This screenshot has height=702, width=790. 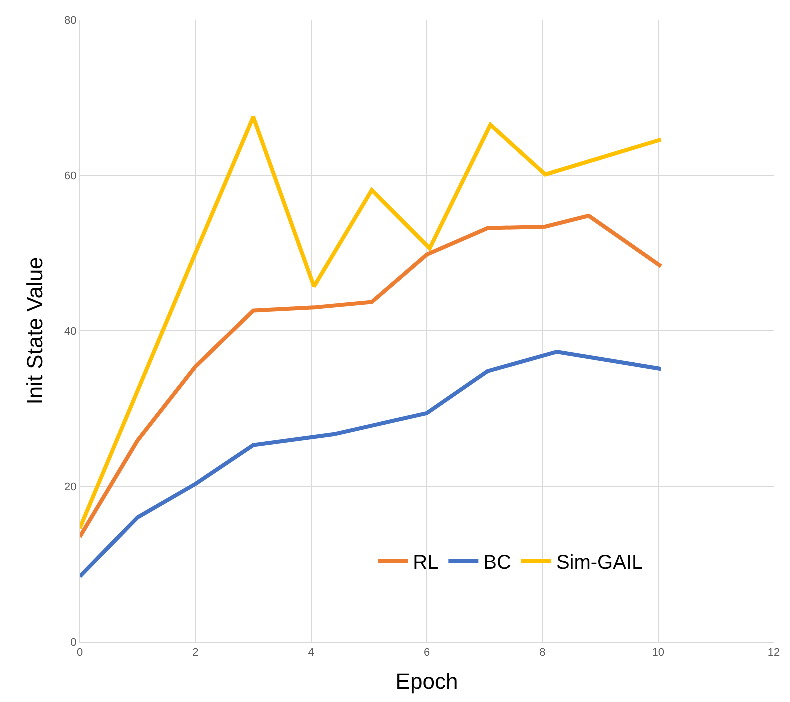 I want to click on x-tick-label: 2, so click(x=195, y=653).